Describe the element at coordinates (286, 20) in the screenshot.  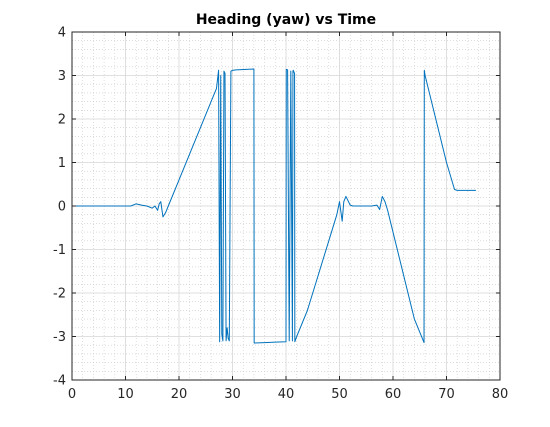
I see `chart-title: Heading (yaw) vs Time` at that location.